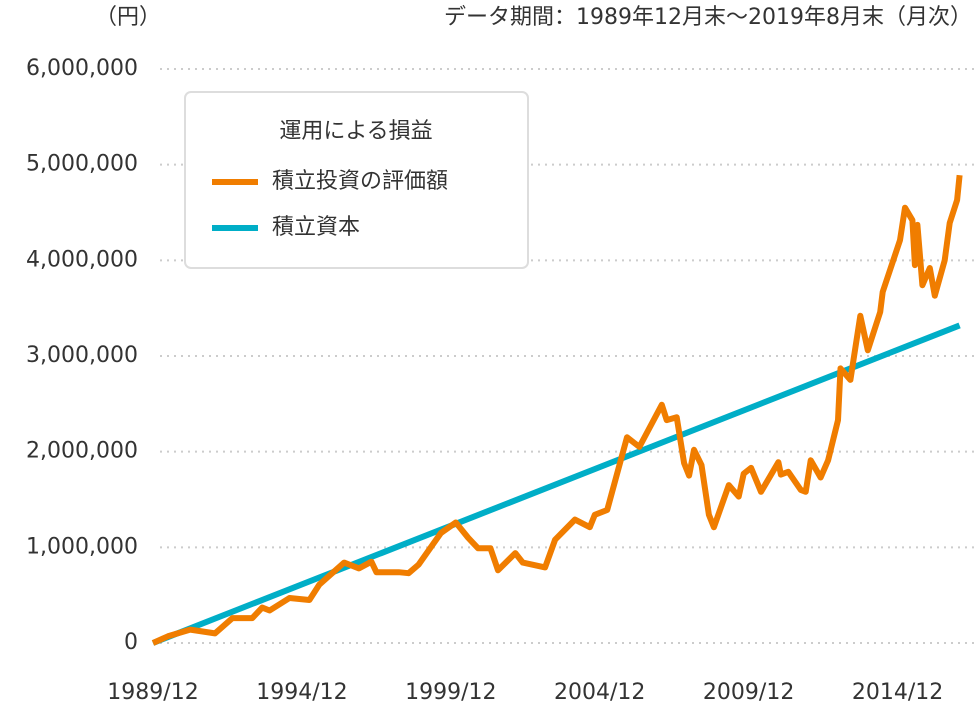 The image size is (975, 710). Describe the element at coordinates (301, 692) in the screenshot. I see `x-tick-label: 1994/12` at that location.